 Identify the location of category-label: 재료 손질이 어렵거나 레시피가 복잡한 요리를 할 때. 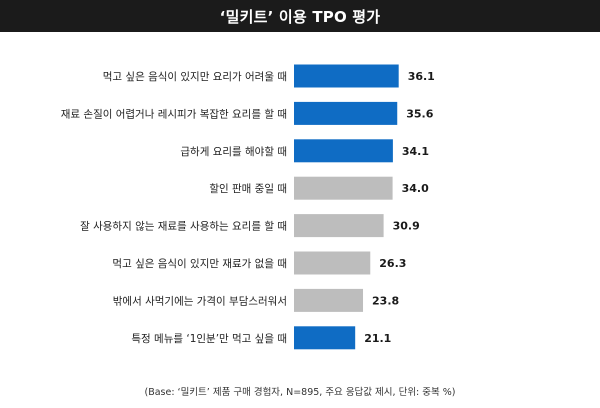
(174, 113).